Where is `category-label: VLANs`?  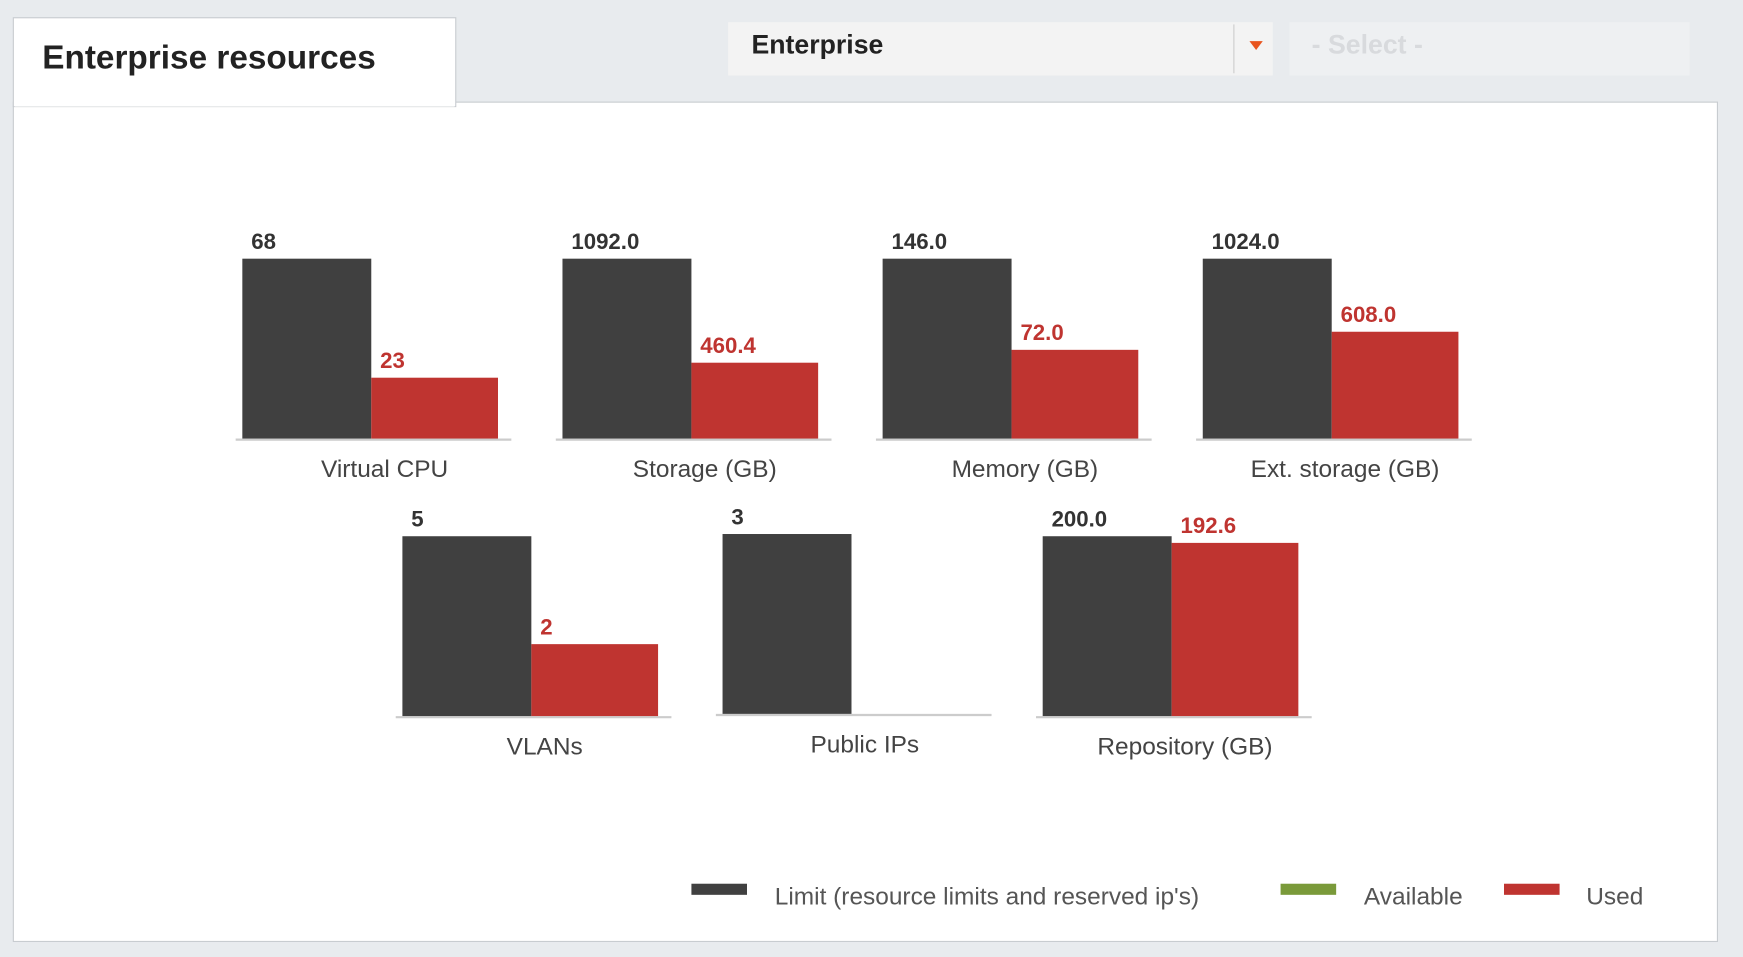 category-label: VLANs is located at coordinates (545, 747).